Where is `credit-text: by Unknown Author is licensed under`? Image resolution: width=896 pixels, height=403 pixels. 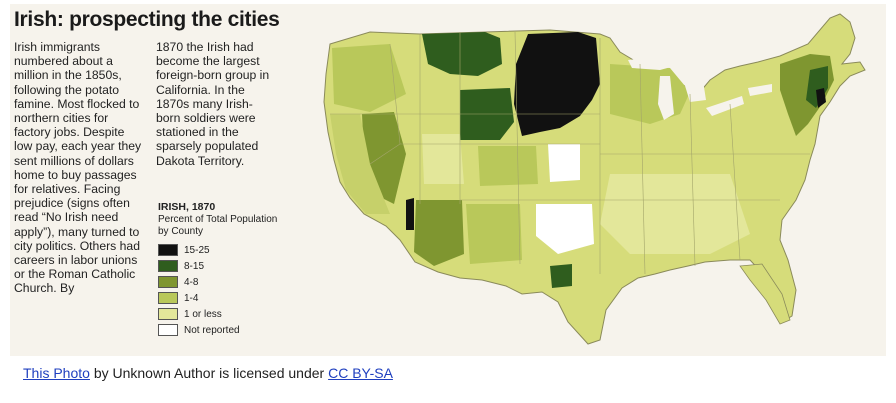 credit-text: by Unknown Author is licensed under is located at coordinates (209, 373).